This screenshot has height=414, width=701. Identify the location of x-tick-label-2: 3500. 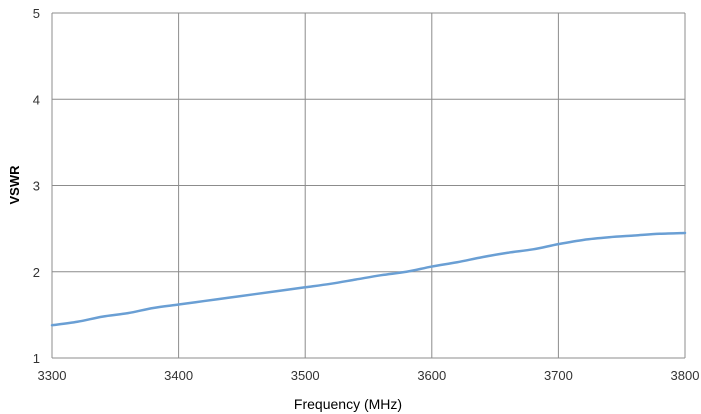
(305, 375).